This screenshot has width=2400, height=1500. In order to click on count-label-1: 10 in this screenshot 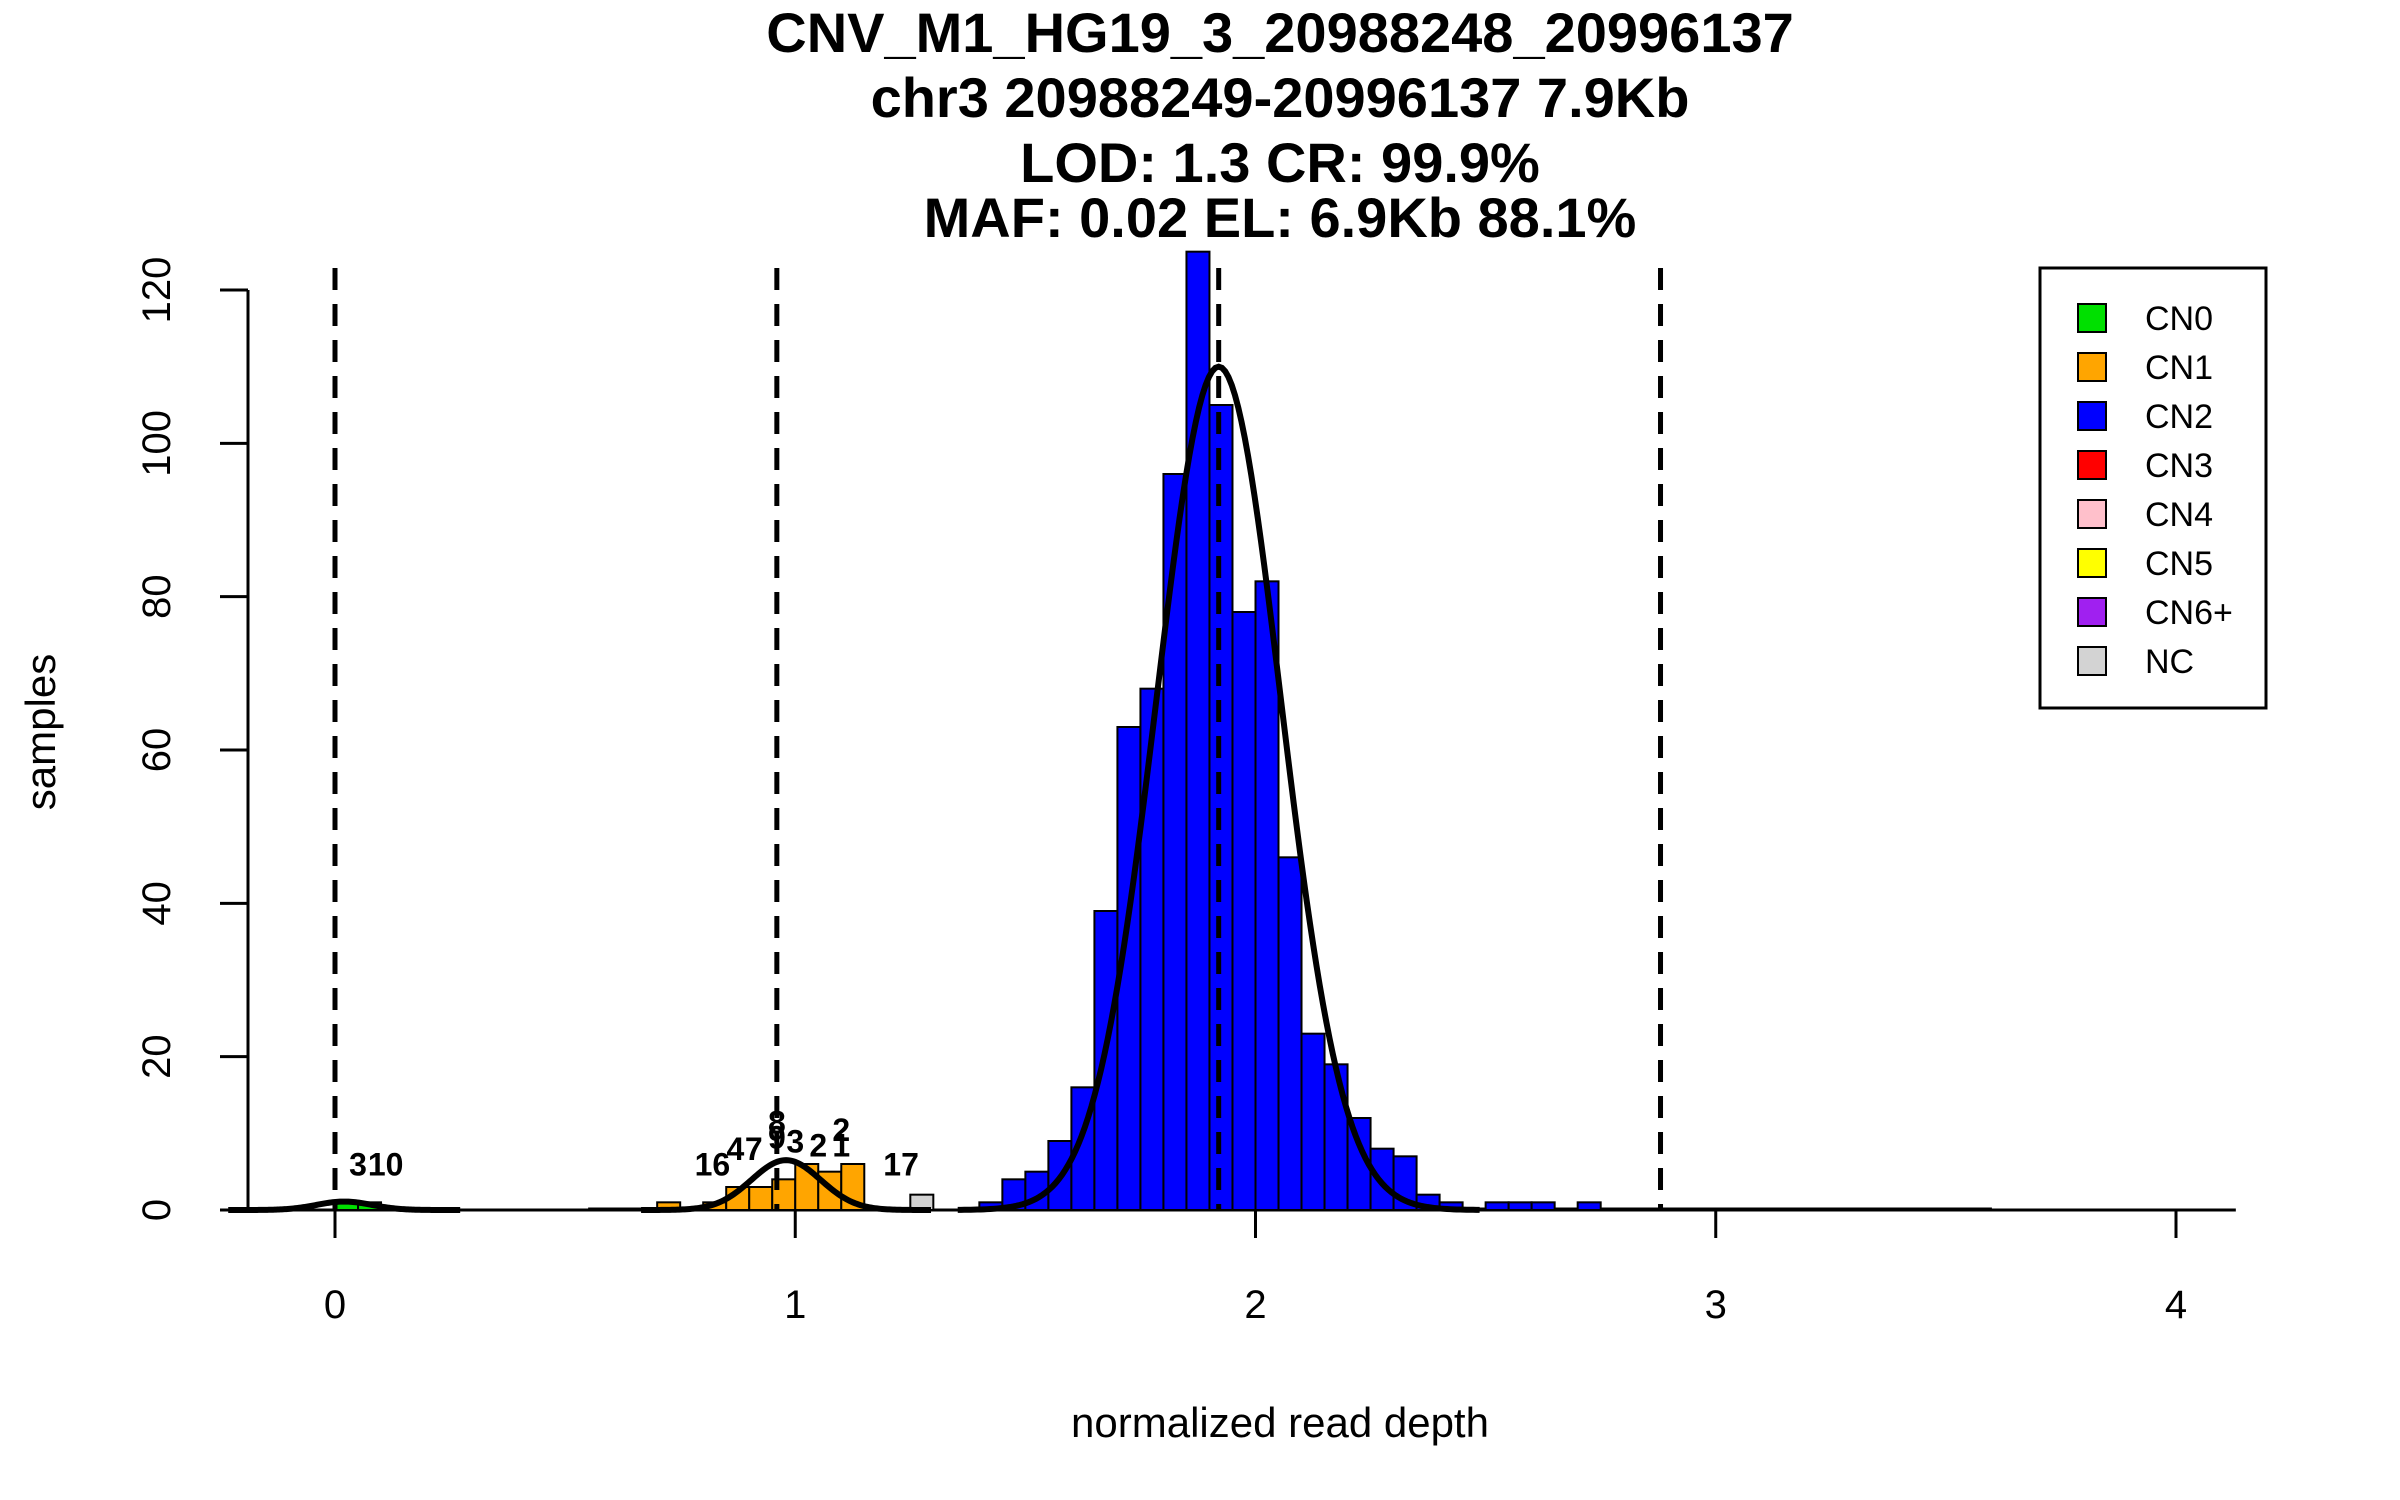, I will do `click(386, 1165)`.